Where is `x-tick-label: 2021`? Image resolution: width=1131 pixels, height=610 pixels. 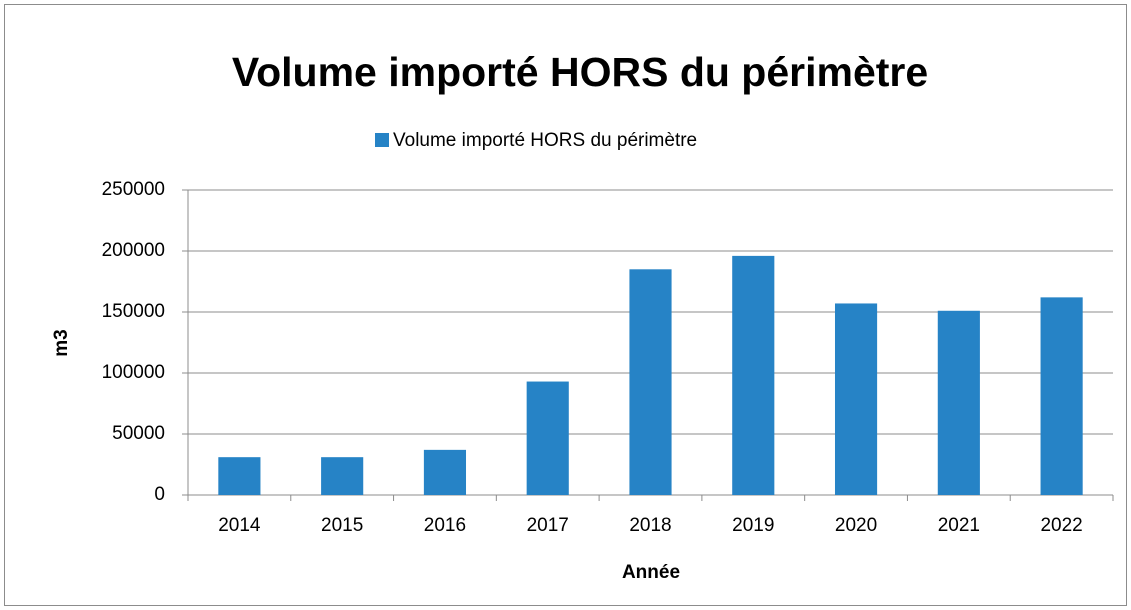
x-tick-label: 2021 is located at coordinates (959, 525).